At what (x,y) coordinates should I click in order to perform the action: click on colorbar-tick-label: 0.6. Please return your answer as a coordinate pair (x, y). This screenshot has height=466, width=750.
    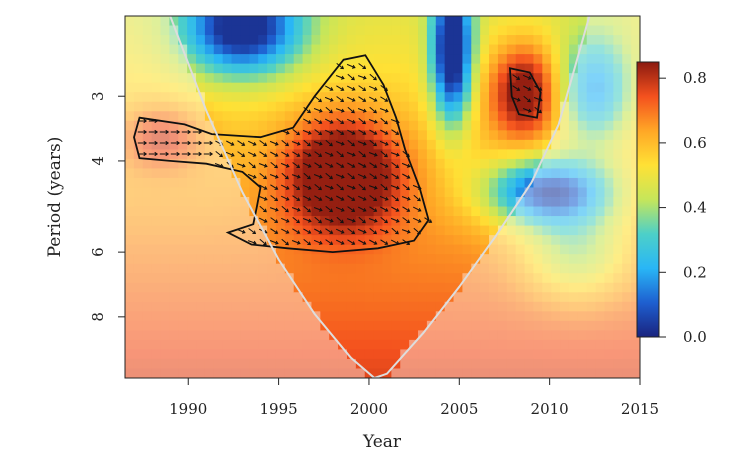
    Looking at the image, I should click on (695, 143).